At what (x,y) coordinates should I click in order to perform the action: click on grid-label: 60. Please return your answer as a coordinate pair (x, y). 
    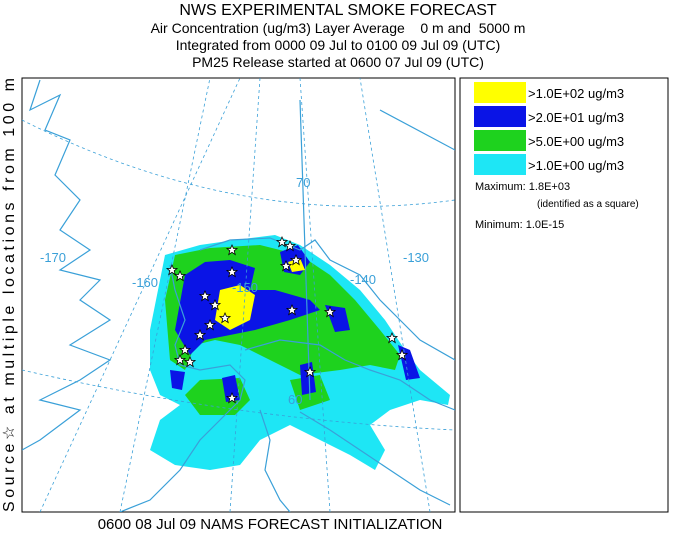
    Looking at the image, I should click on (295, 399).